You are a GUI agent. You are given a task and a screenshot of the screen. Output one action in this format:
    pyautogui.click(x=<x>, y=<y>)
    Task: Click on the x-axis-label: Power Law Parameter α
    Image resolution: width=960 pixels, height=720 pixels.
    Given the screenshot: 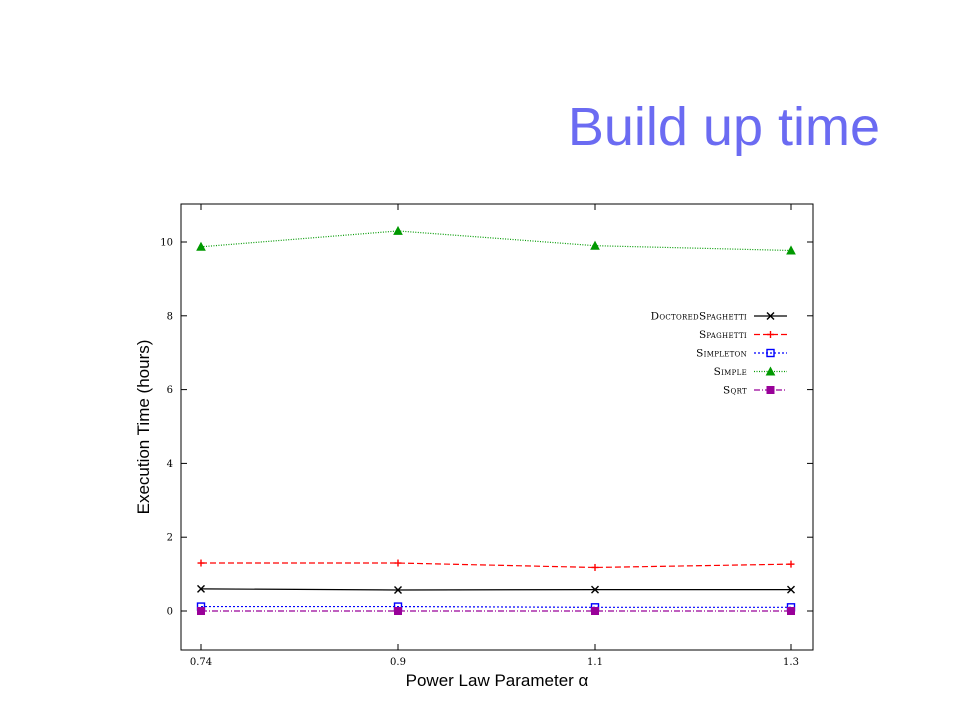 What is the action you would take?
    pyautogui.click(x=497, y=680)
    